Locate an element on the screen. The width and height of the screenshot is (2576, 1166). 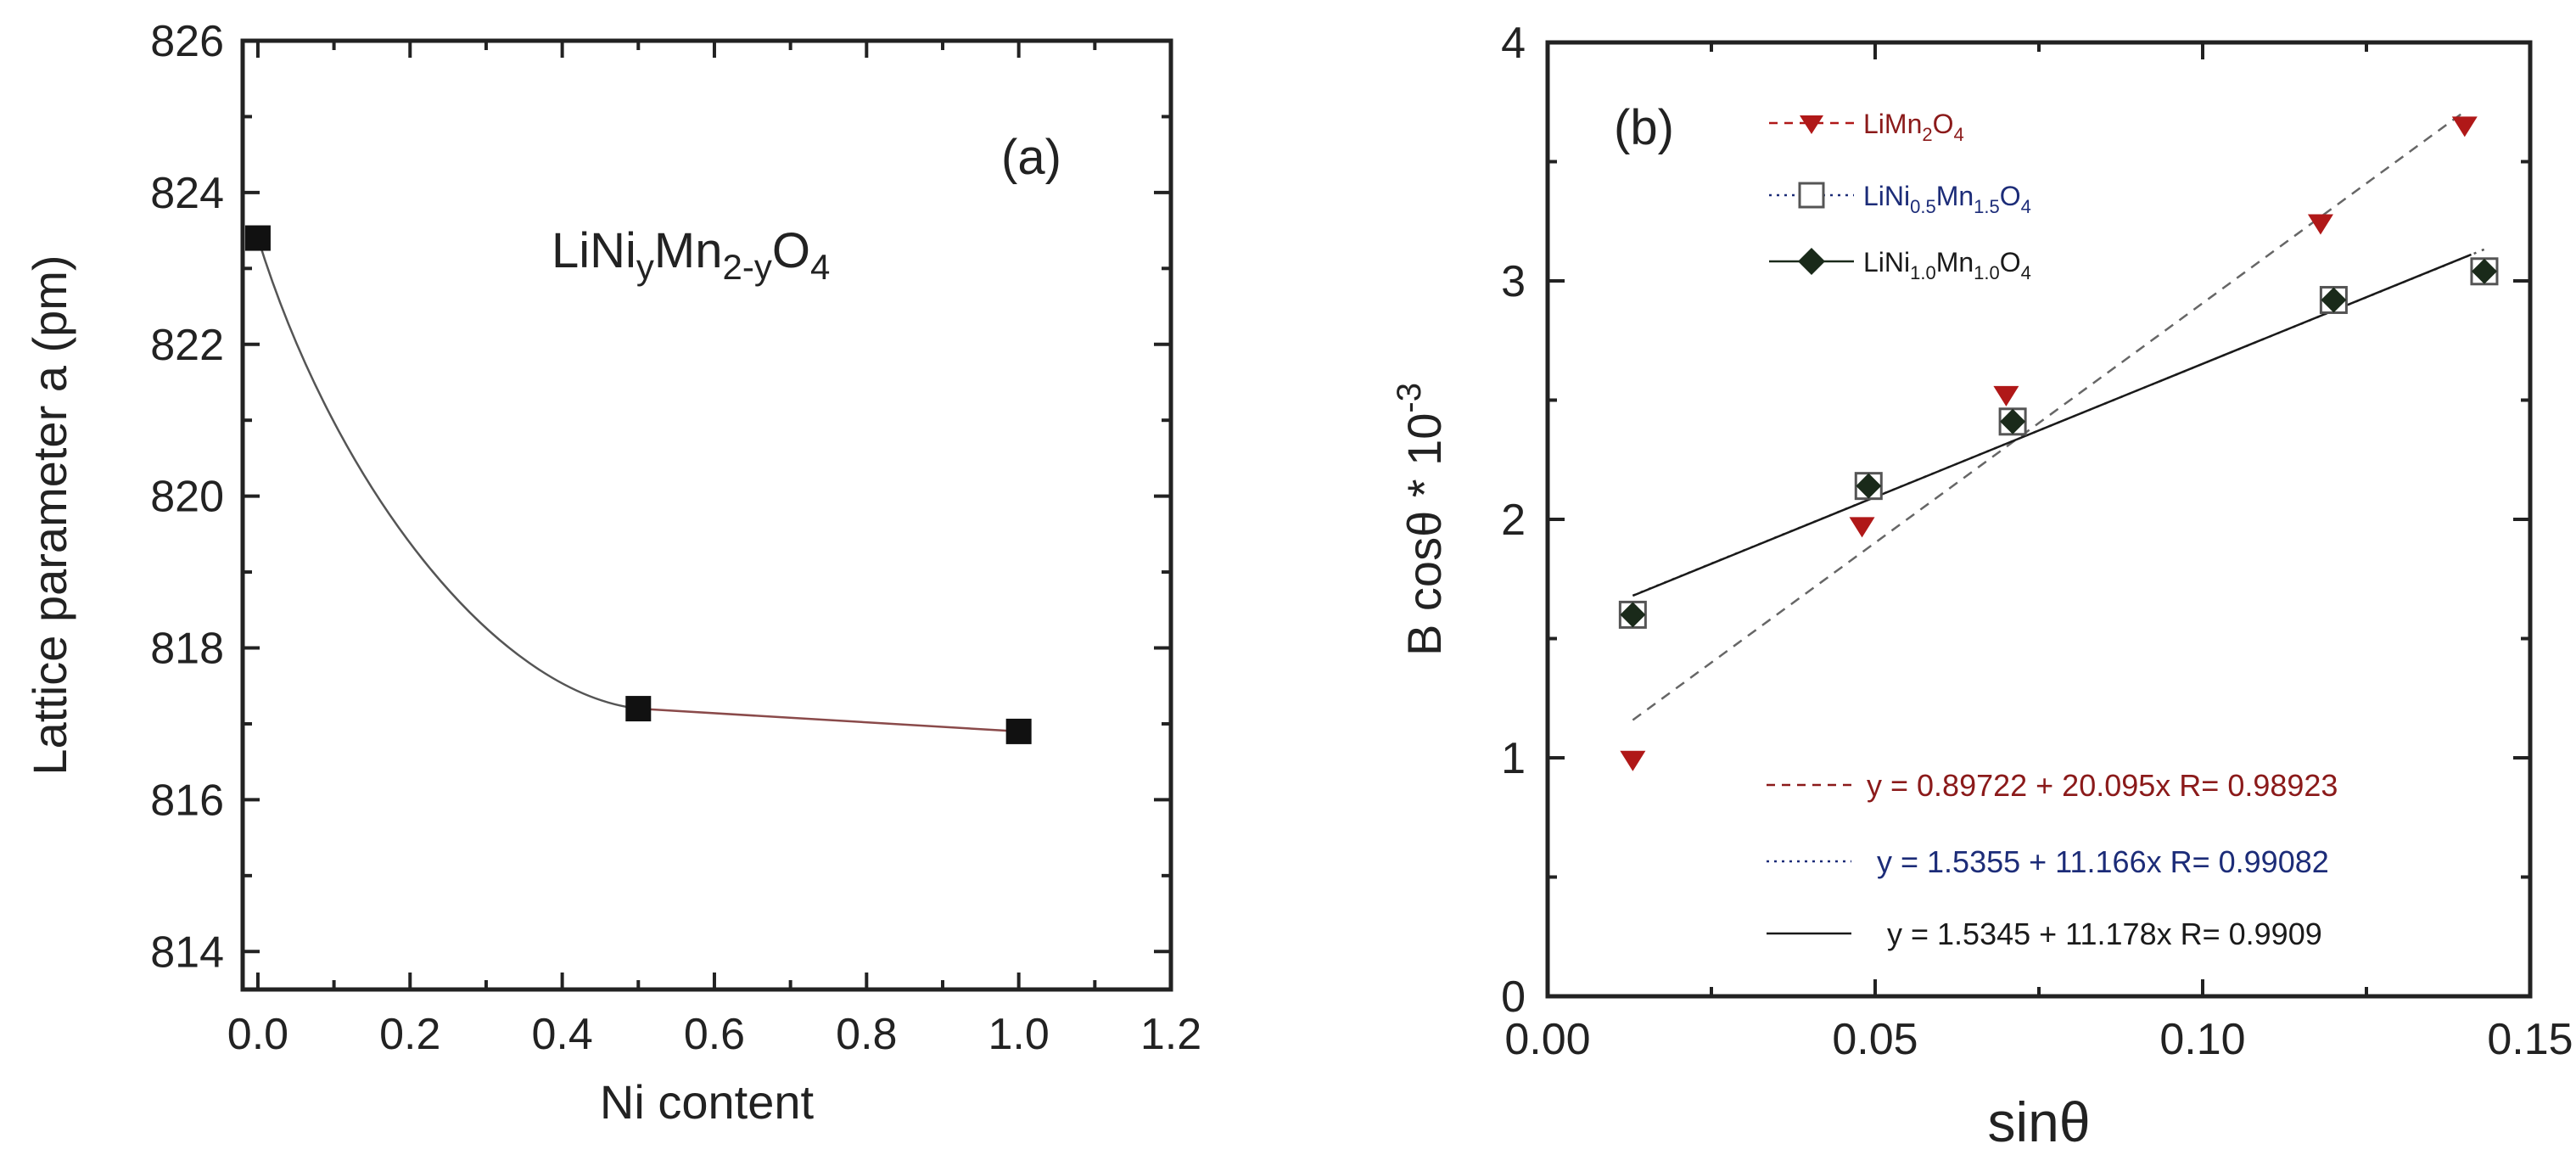
y-axis-title-b: B cosθ * 10-3 is located at coordinates (1421, 519).